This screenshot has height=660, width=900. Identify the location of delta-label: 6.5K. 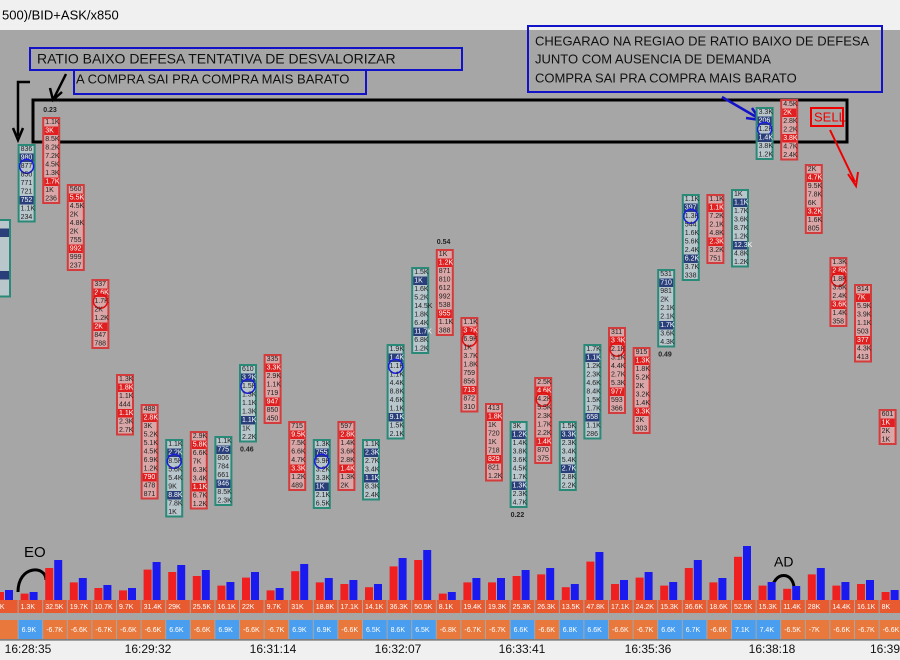
(373, 630).